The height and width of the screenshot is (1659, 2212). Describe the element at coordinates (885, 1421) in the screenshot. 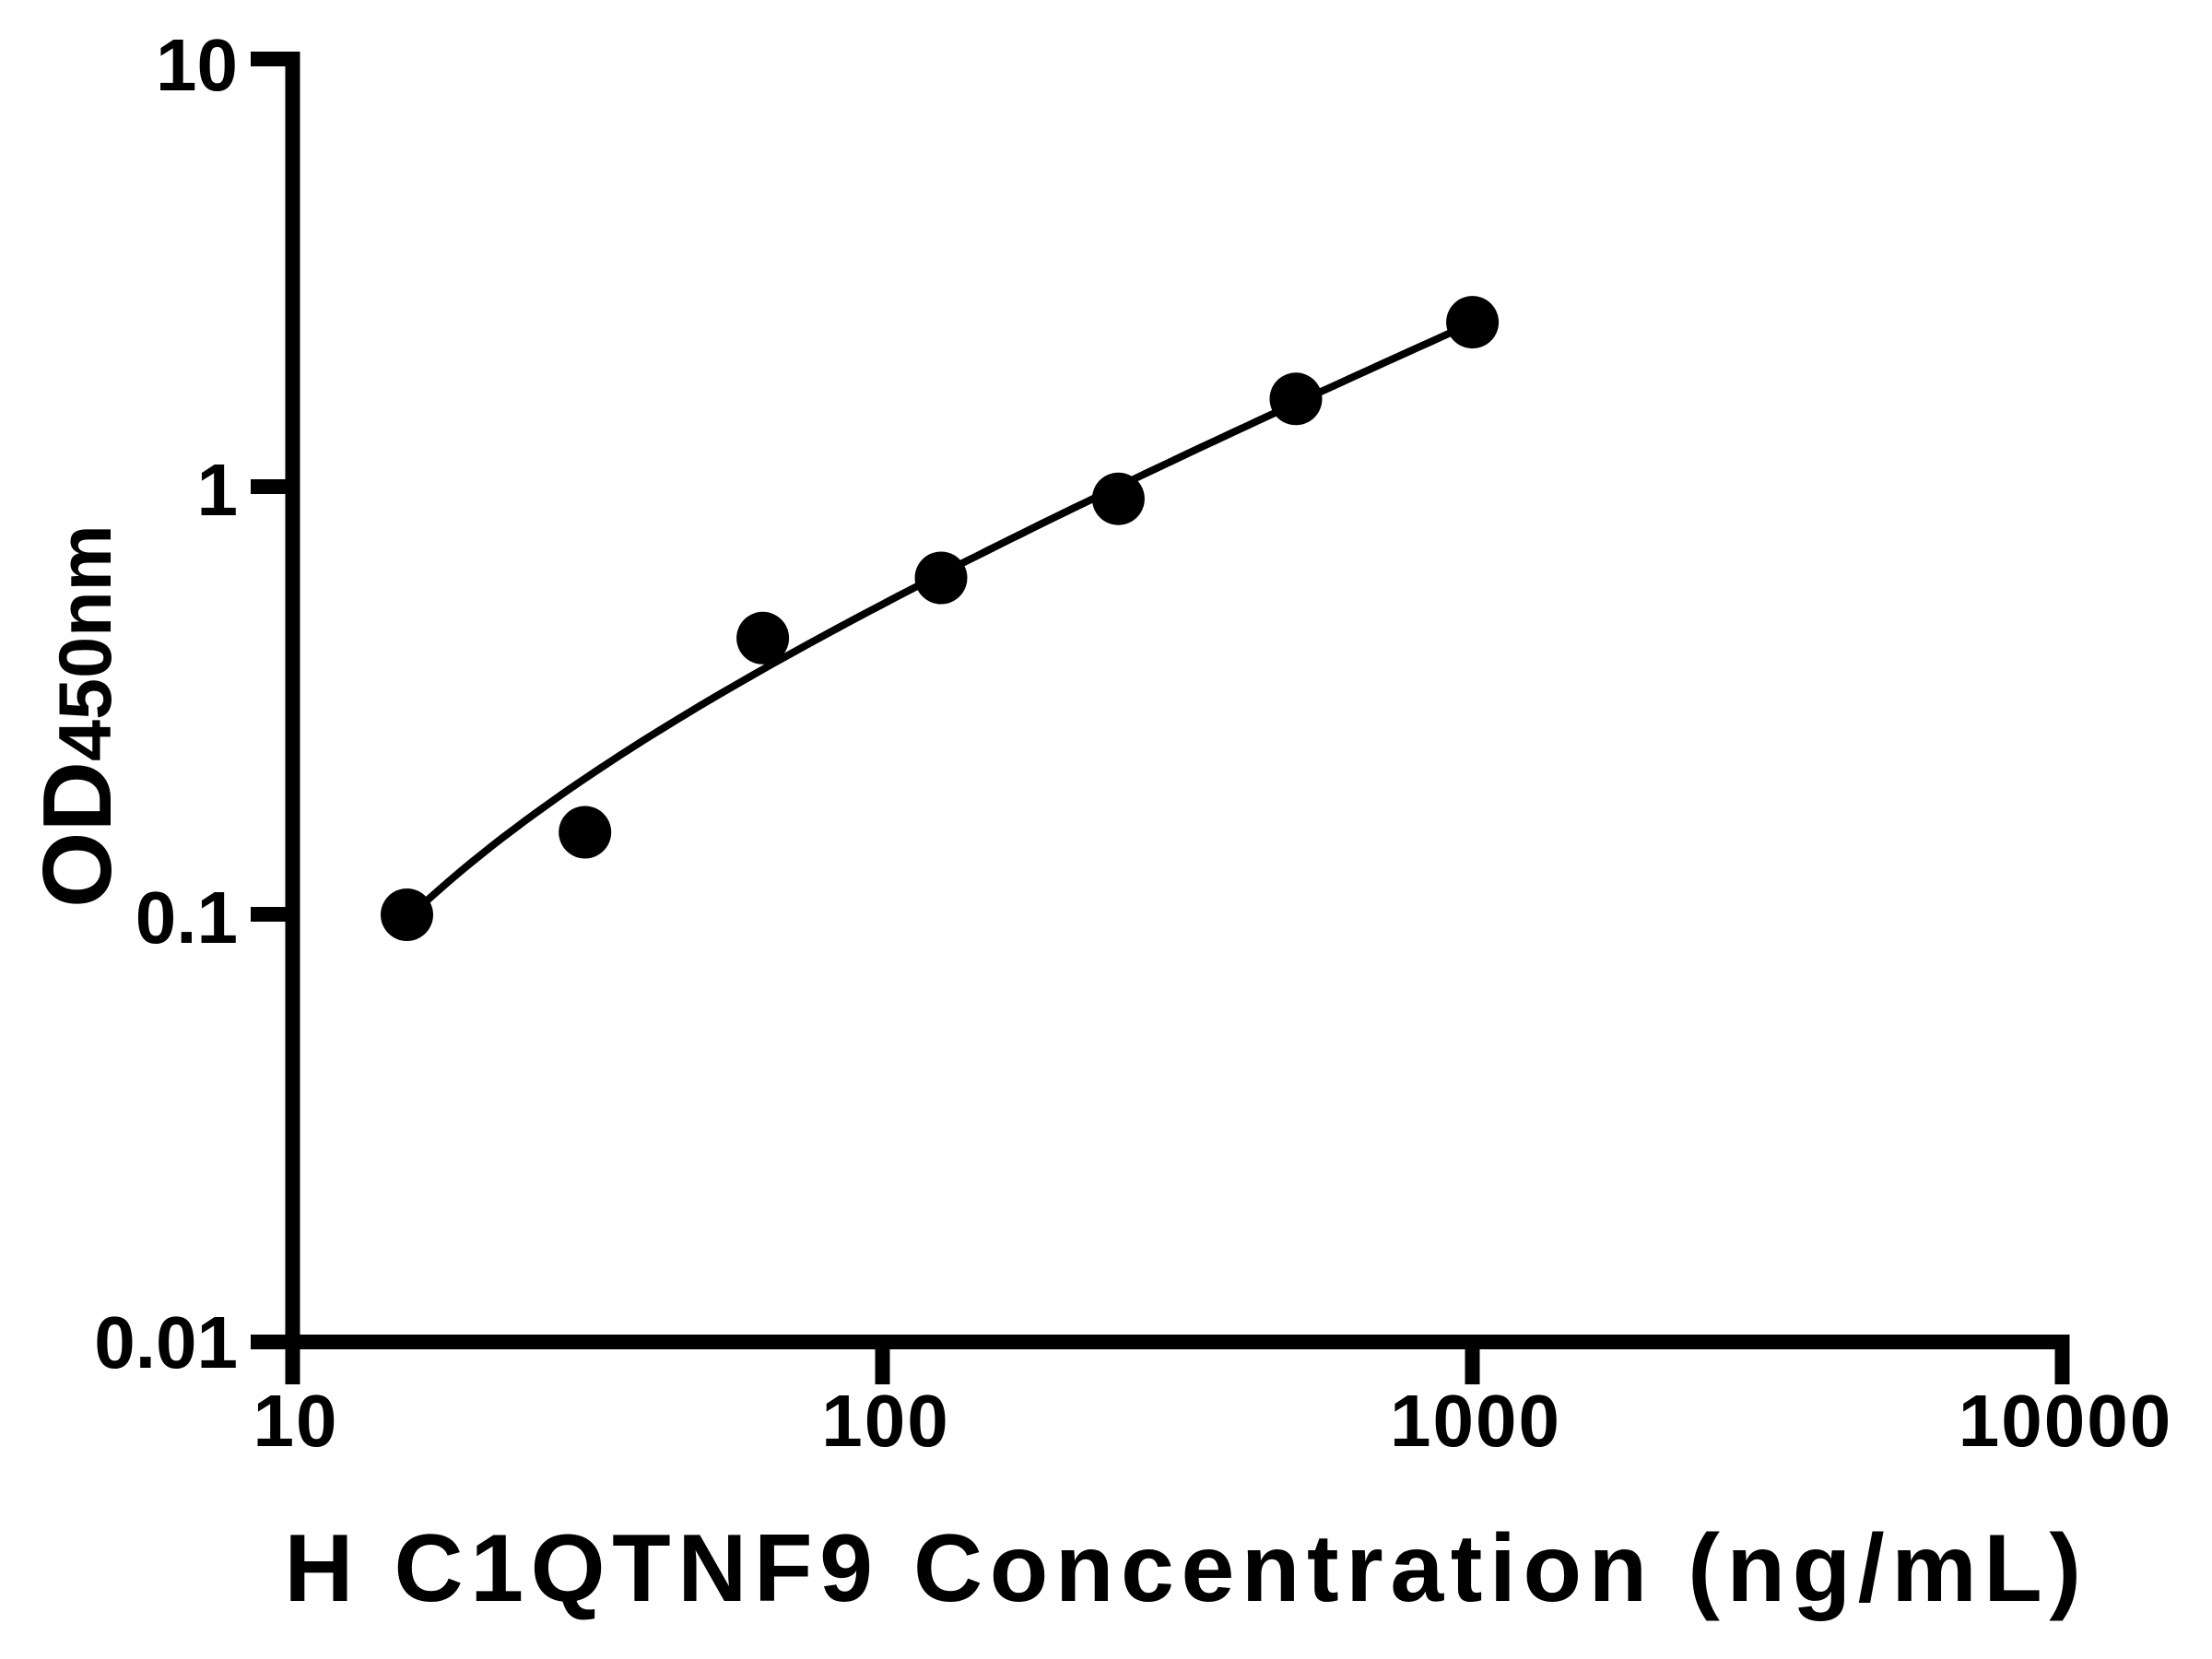

I see `svg-text: 100` at that location.